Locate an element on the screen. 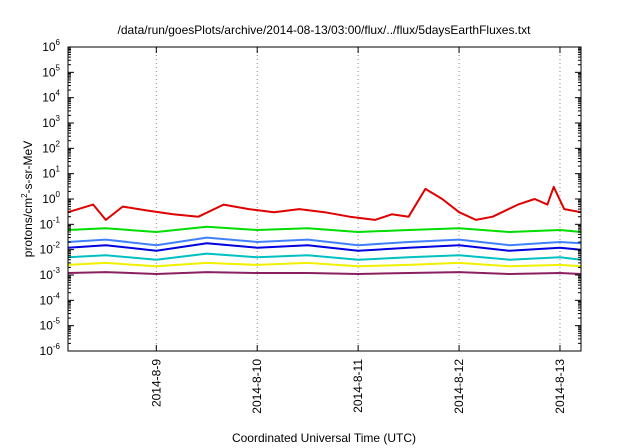 The image size is (640, 448). y-tick-exponent: 6 is located at coordinates (58, 42).